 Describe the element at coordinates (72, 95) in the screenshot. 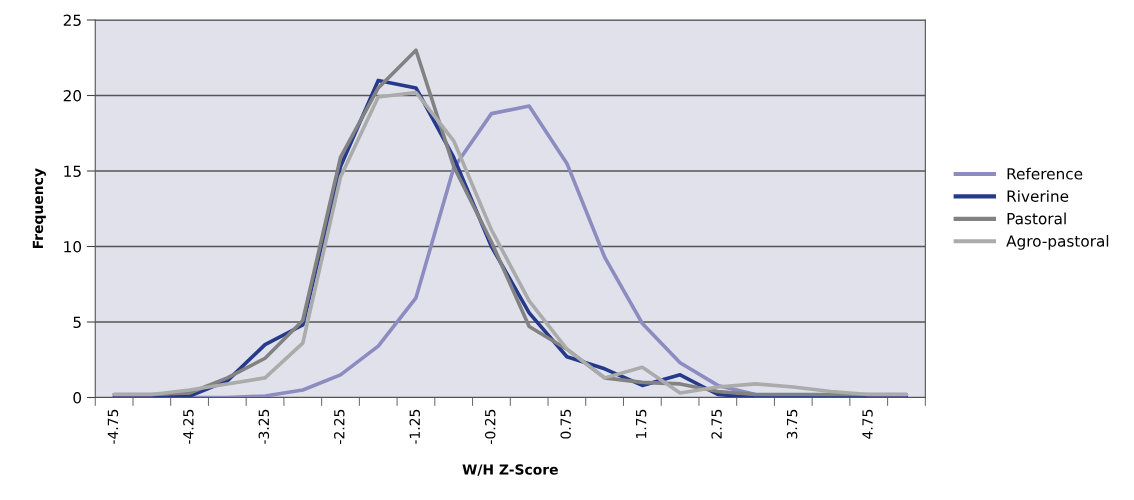

I see `y-tick-label: 20` at that location.